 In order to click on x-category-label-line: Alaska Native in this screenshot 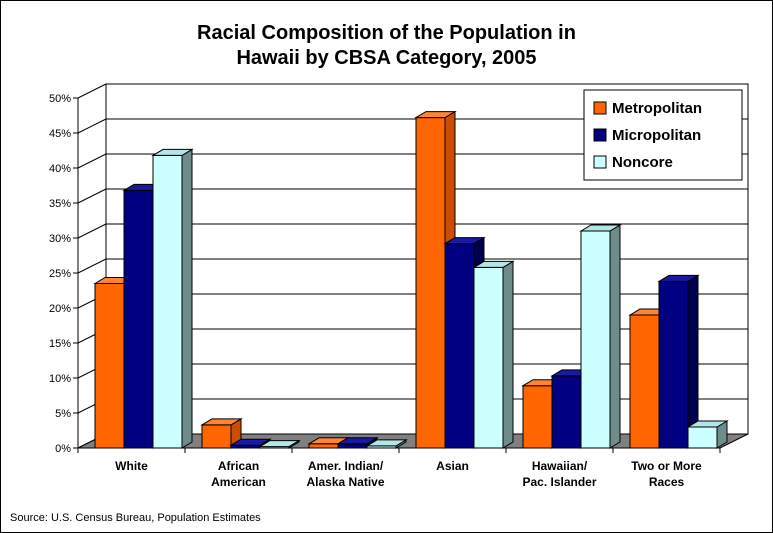, I will do `click(345, 482)`.